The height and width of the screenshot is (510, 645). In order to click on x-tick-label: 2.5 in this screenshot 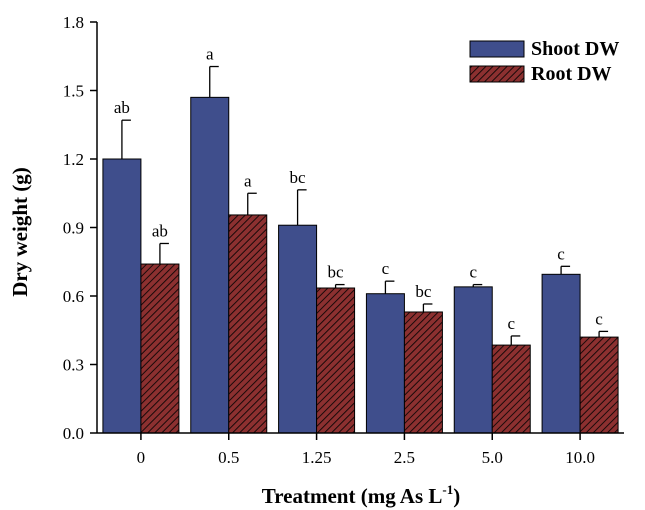, I will do `click(404, 457)`.